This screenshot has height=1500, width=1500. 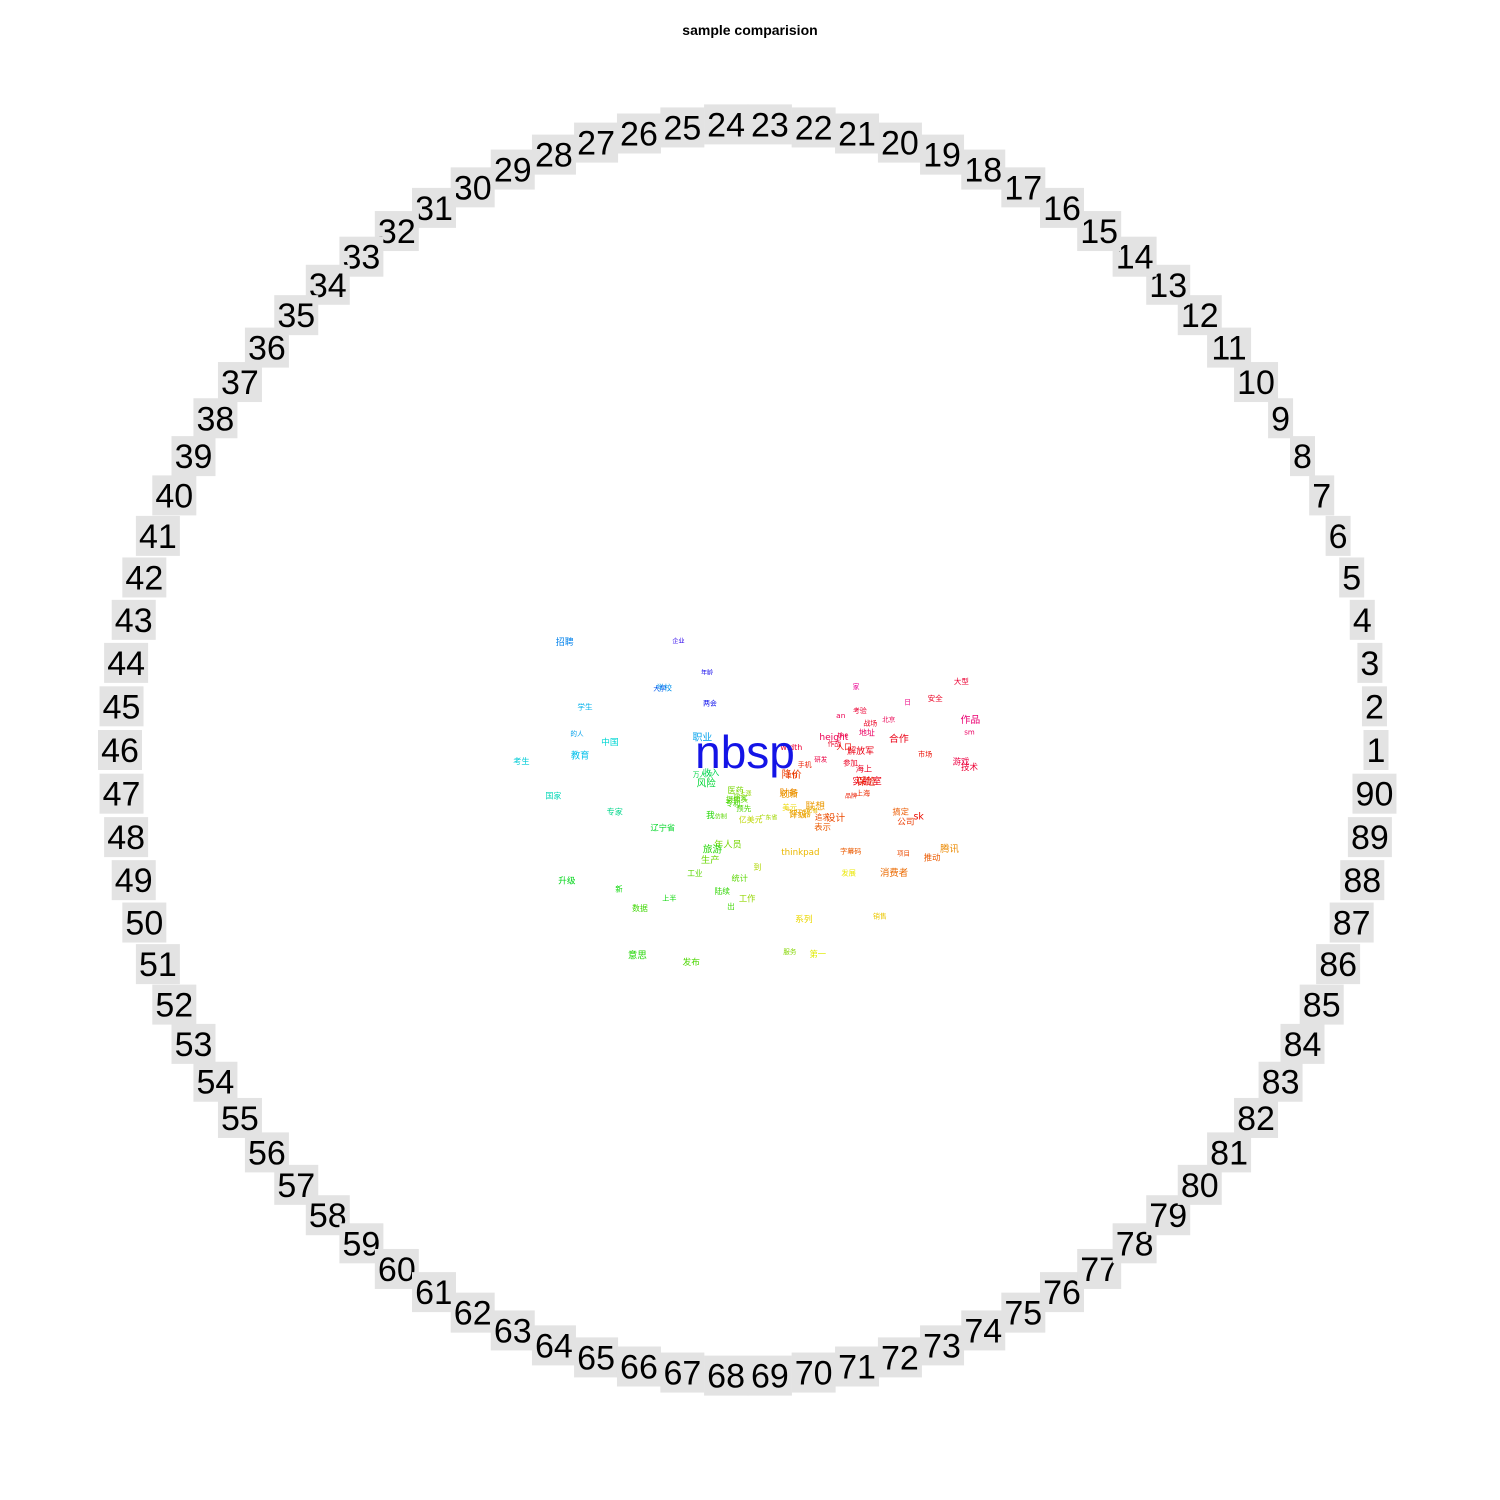 What do you see at coordinates (711, 773) in the screenshot?
I see `cloud-word: 收入` at bounding box center [711, 773].